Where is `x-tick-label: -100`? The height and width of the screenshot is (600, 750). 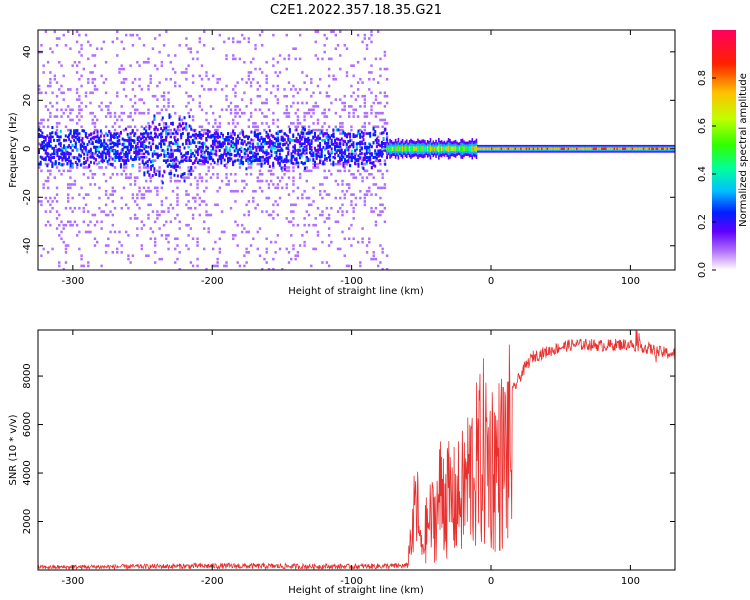 x-tick-label: -100 is located at coordinates (351, 581).